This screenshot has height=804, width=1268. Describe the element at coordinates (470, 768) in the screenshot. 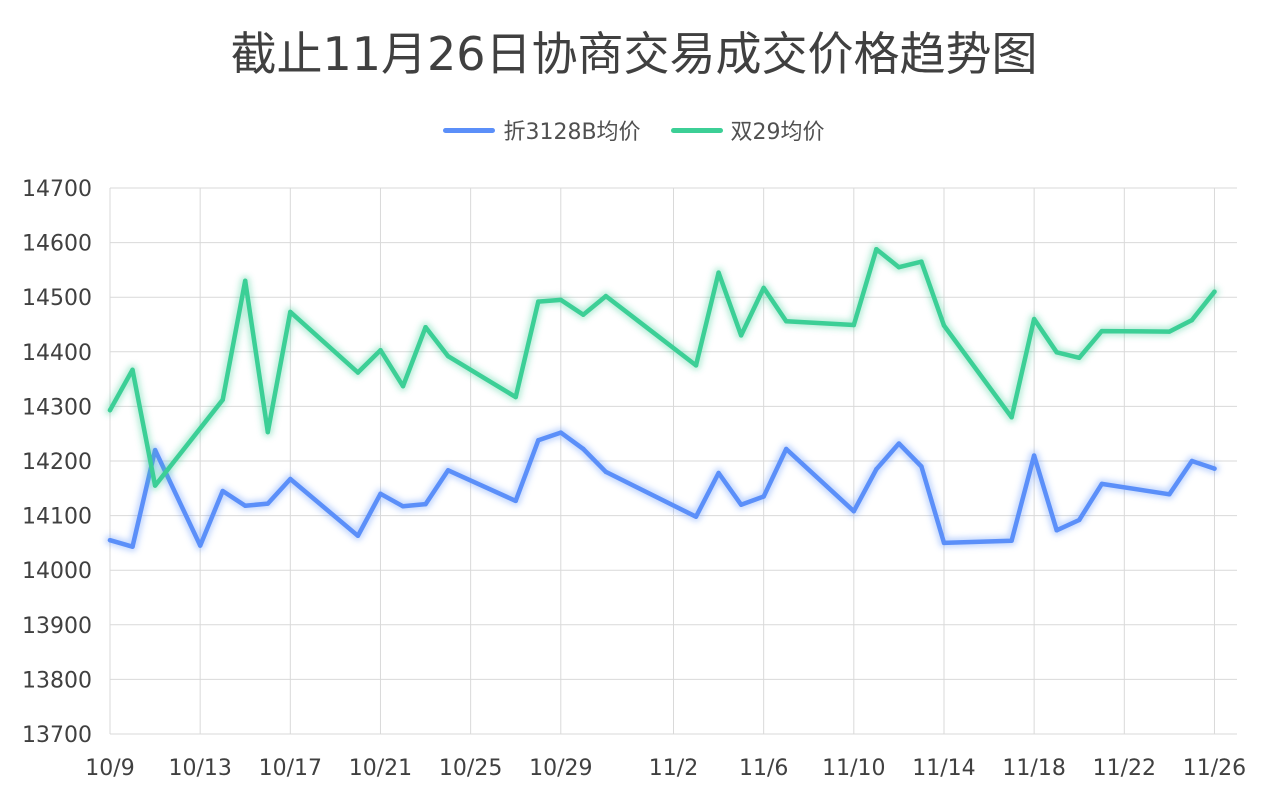

I see `x-tick-label: 10/25` at that location.